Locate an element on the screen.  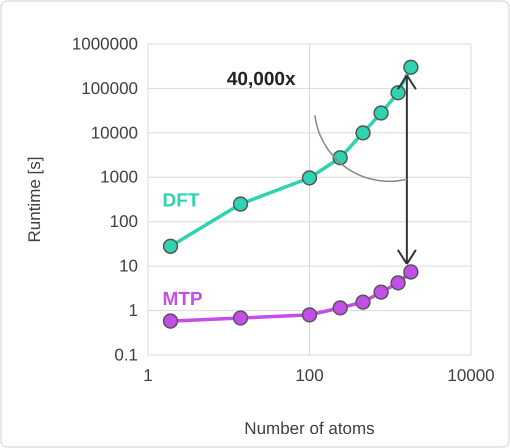
y-tick-label: 10000 is located at coordinates (114, 132).